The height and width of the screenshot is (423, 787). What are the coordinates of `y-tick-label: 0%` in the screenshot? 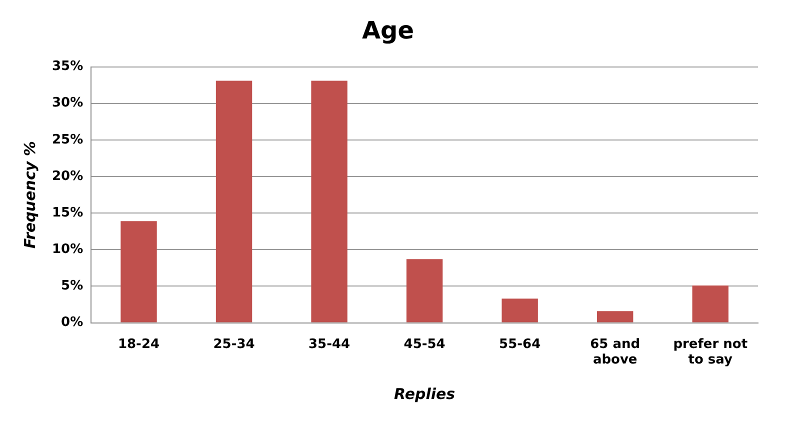 It's located at (72, 322).